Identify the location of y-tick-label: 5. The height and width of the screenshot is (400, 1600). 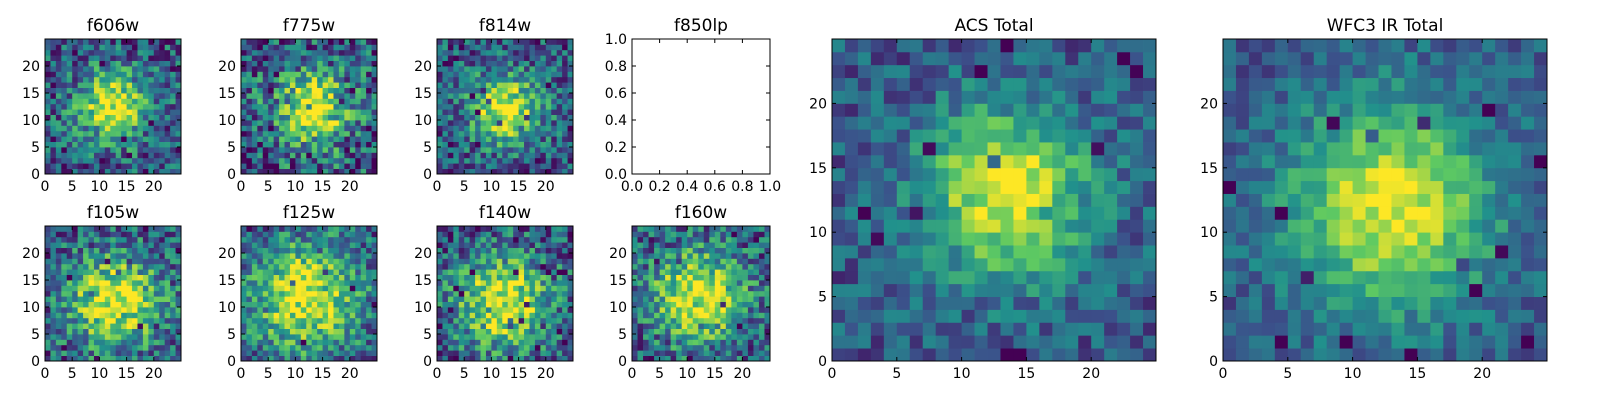
(231, 335).